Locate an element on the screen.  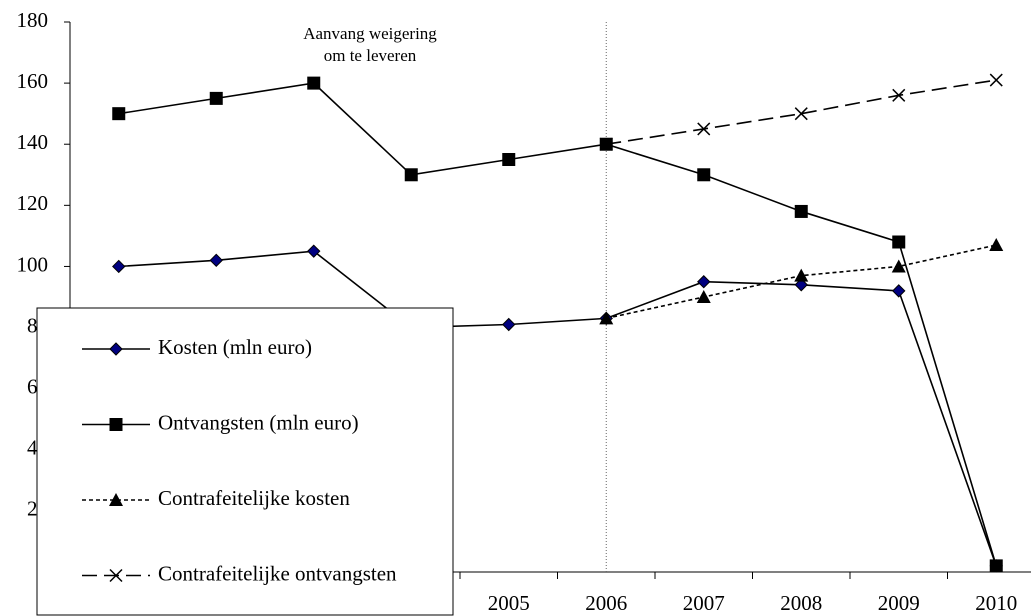
y-tick-label: 180 is located at coordinates (33, 20).